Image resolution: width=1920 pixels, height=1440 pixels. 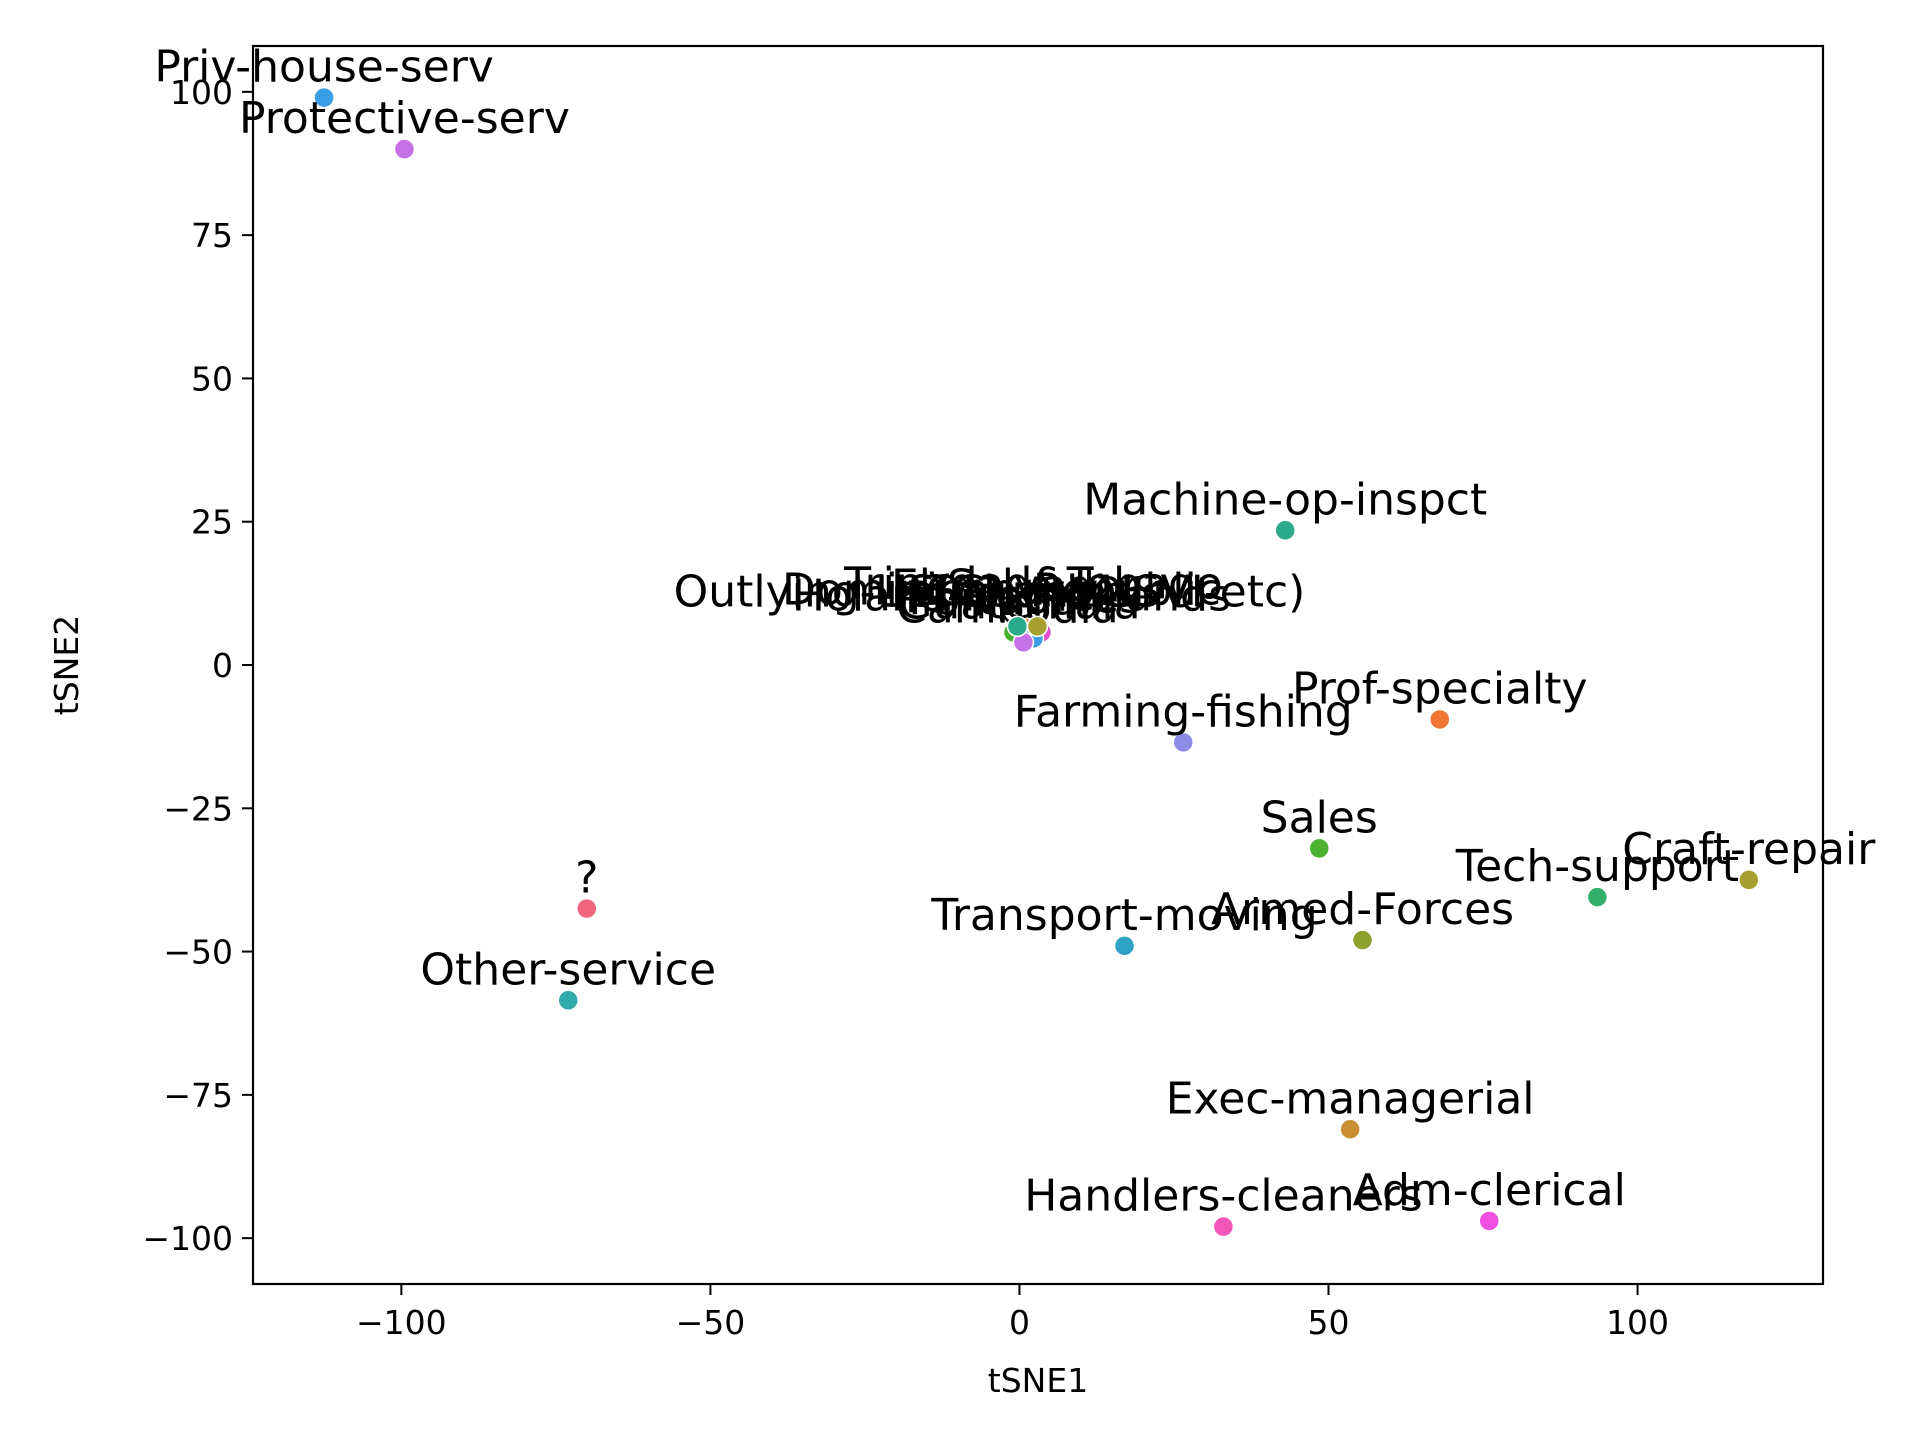 I want to click on cluster-point-label: Holand-Netherlands, so click(x=1011, y=595).